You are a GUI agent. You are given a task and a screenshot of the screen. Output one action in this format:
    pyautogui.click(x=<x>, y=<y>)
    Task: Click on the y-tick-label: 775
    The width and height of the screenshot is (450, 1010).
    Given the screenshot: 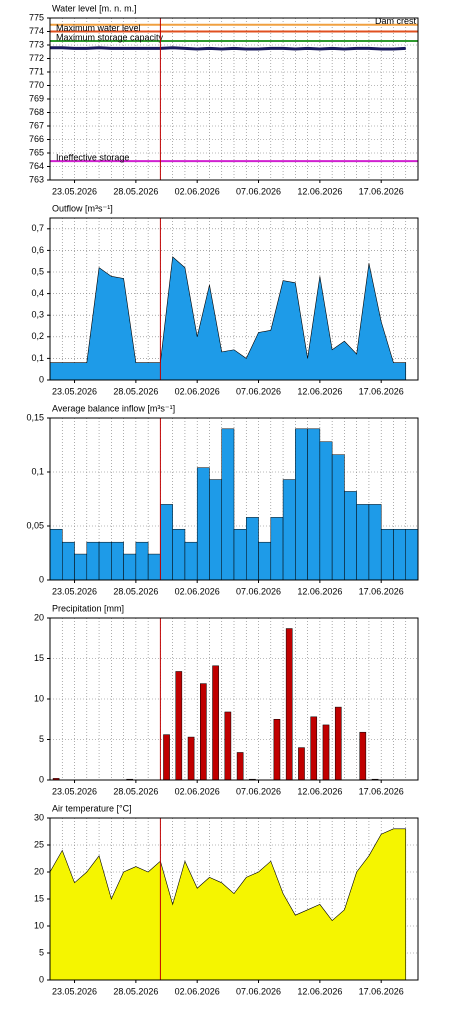 What is the action you would take?
    pyautogui.click(x=36, y=17)
    